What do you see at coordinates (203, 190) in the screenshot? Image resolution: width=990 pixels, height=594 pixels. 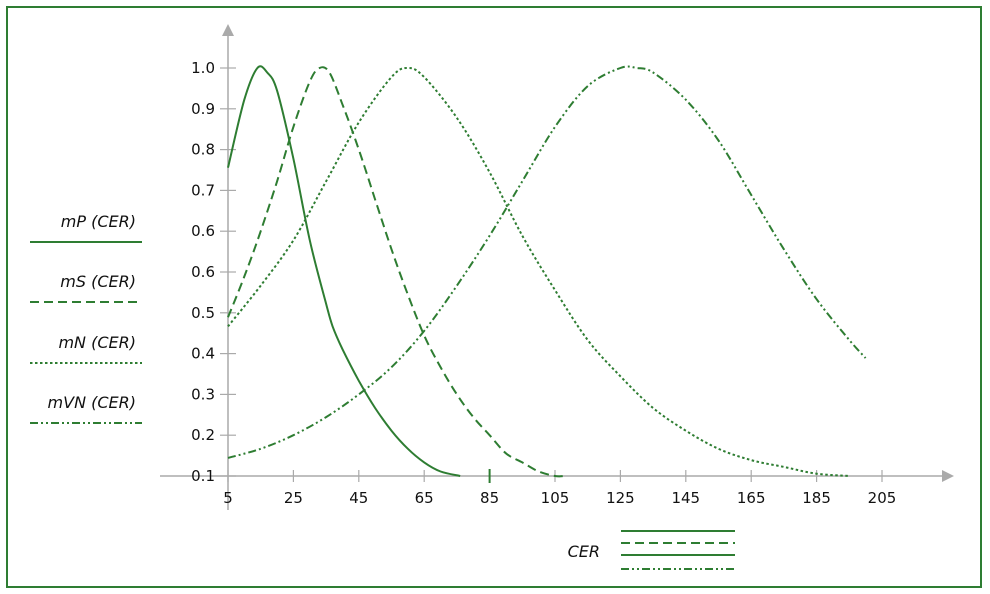 I see `y-tick-label: 0.7` at bounding box center [203, 190].